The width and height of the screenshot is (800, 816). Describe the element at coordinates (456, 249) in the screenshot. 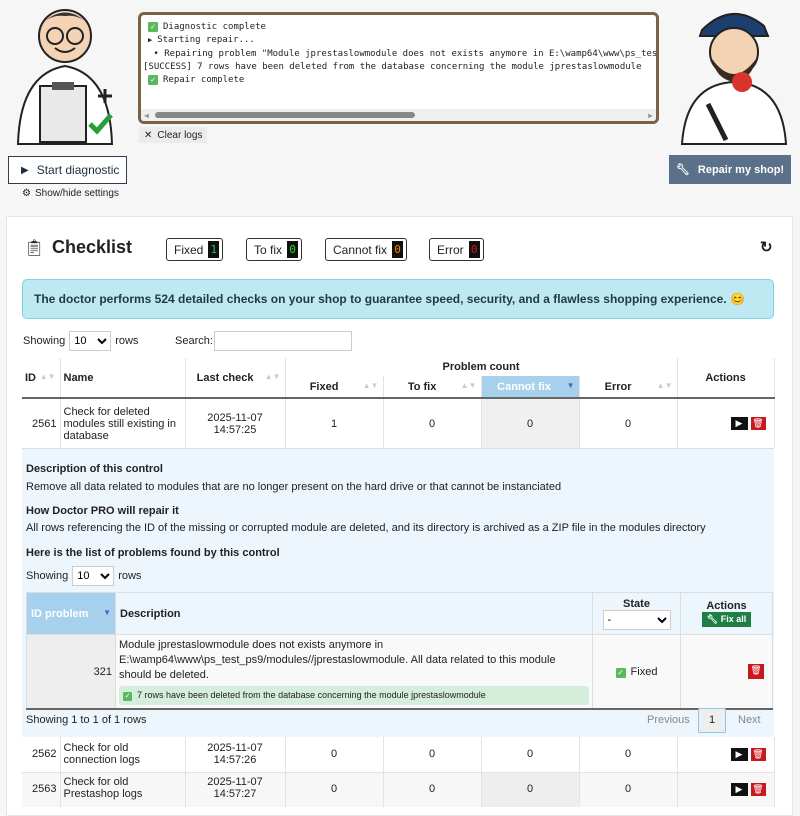

I see `badge-error: Error 0` at that location.